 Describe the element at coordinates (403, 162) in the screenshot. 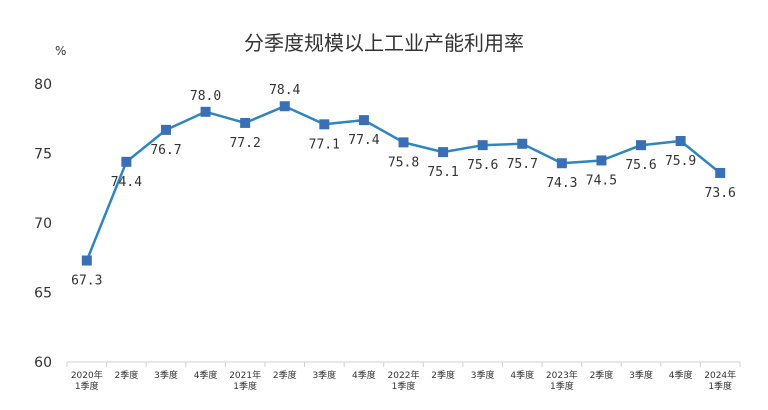

I see `data-label: 75.8` at that location.